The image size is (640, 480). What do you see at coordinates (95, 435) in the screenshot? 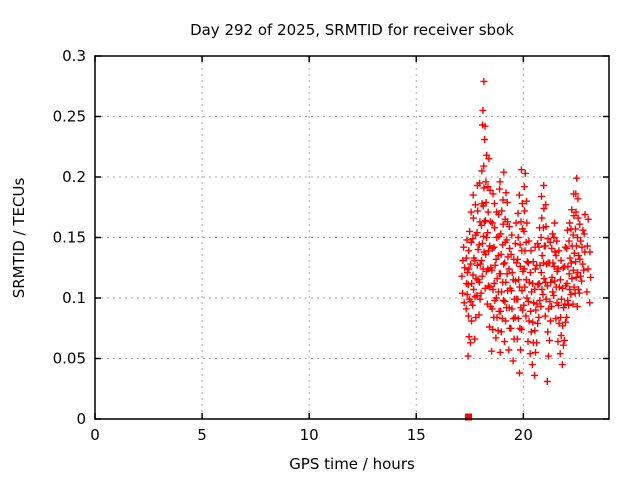
I see `x-tick-label: 0` at bounding box center [95, 435].